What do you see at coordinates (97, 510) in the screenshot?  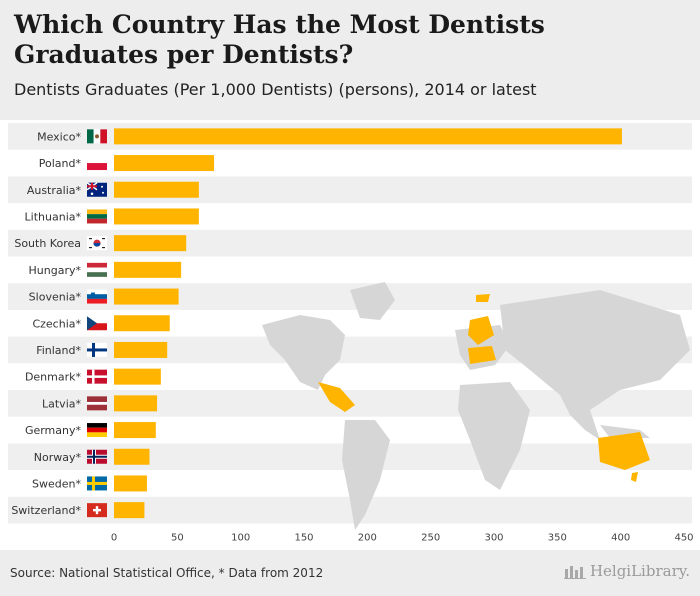 I see `flag-ch-icon` at bounding box center [97, 510].